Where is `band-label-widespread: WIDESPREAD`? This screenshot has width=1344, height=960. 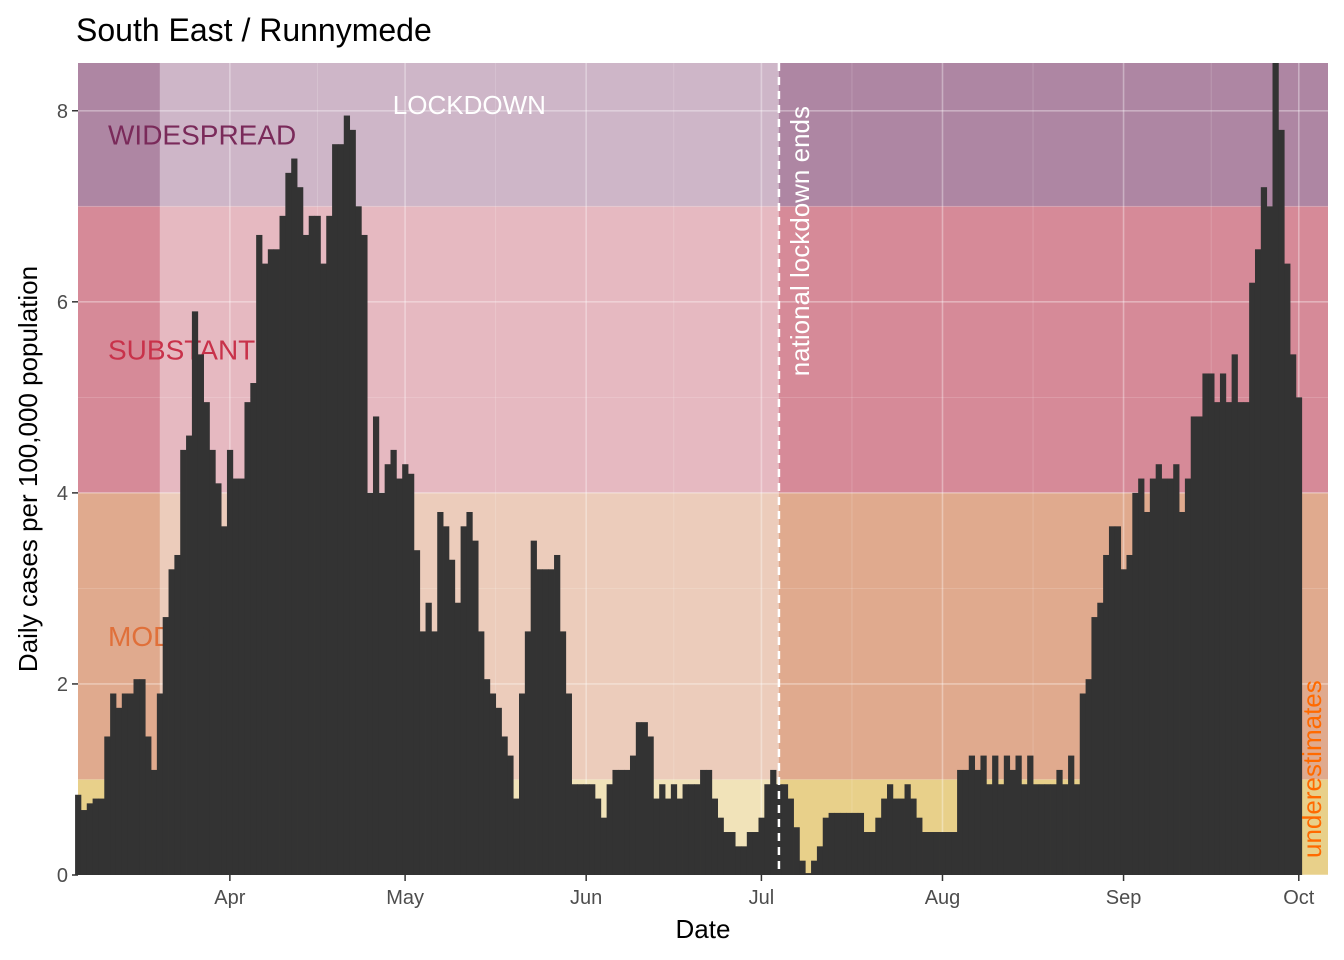 band-label-widespread: WIDESPREAD is located at coordinates (202, 135).